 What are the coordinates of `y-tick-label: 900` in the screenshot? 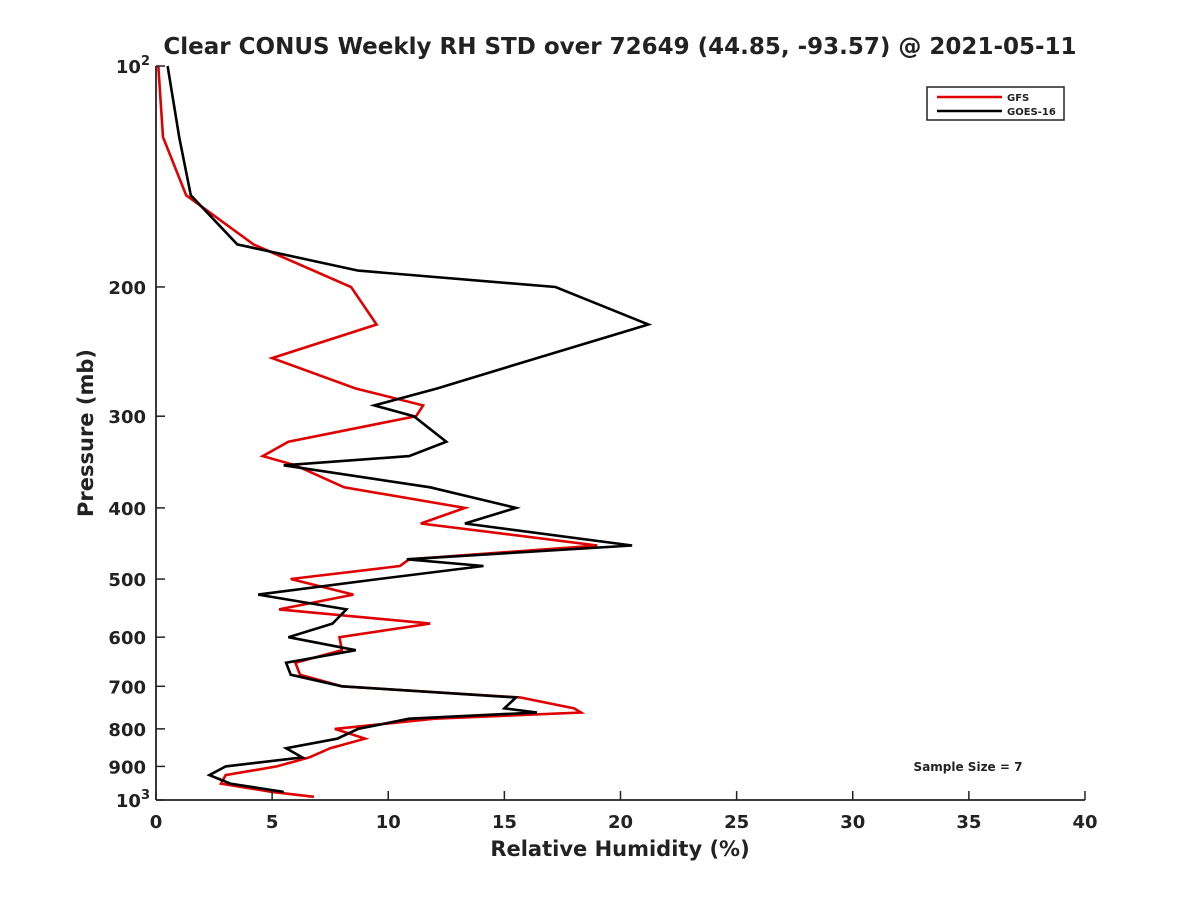 It's located at (127, 767).